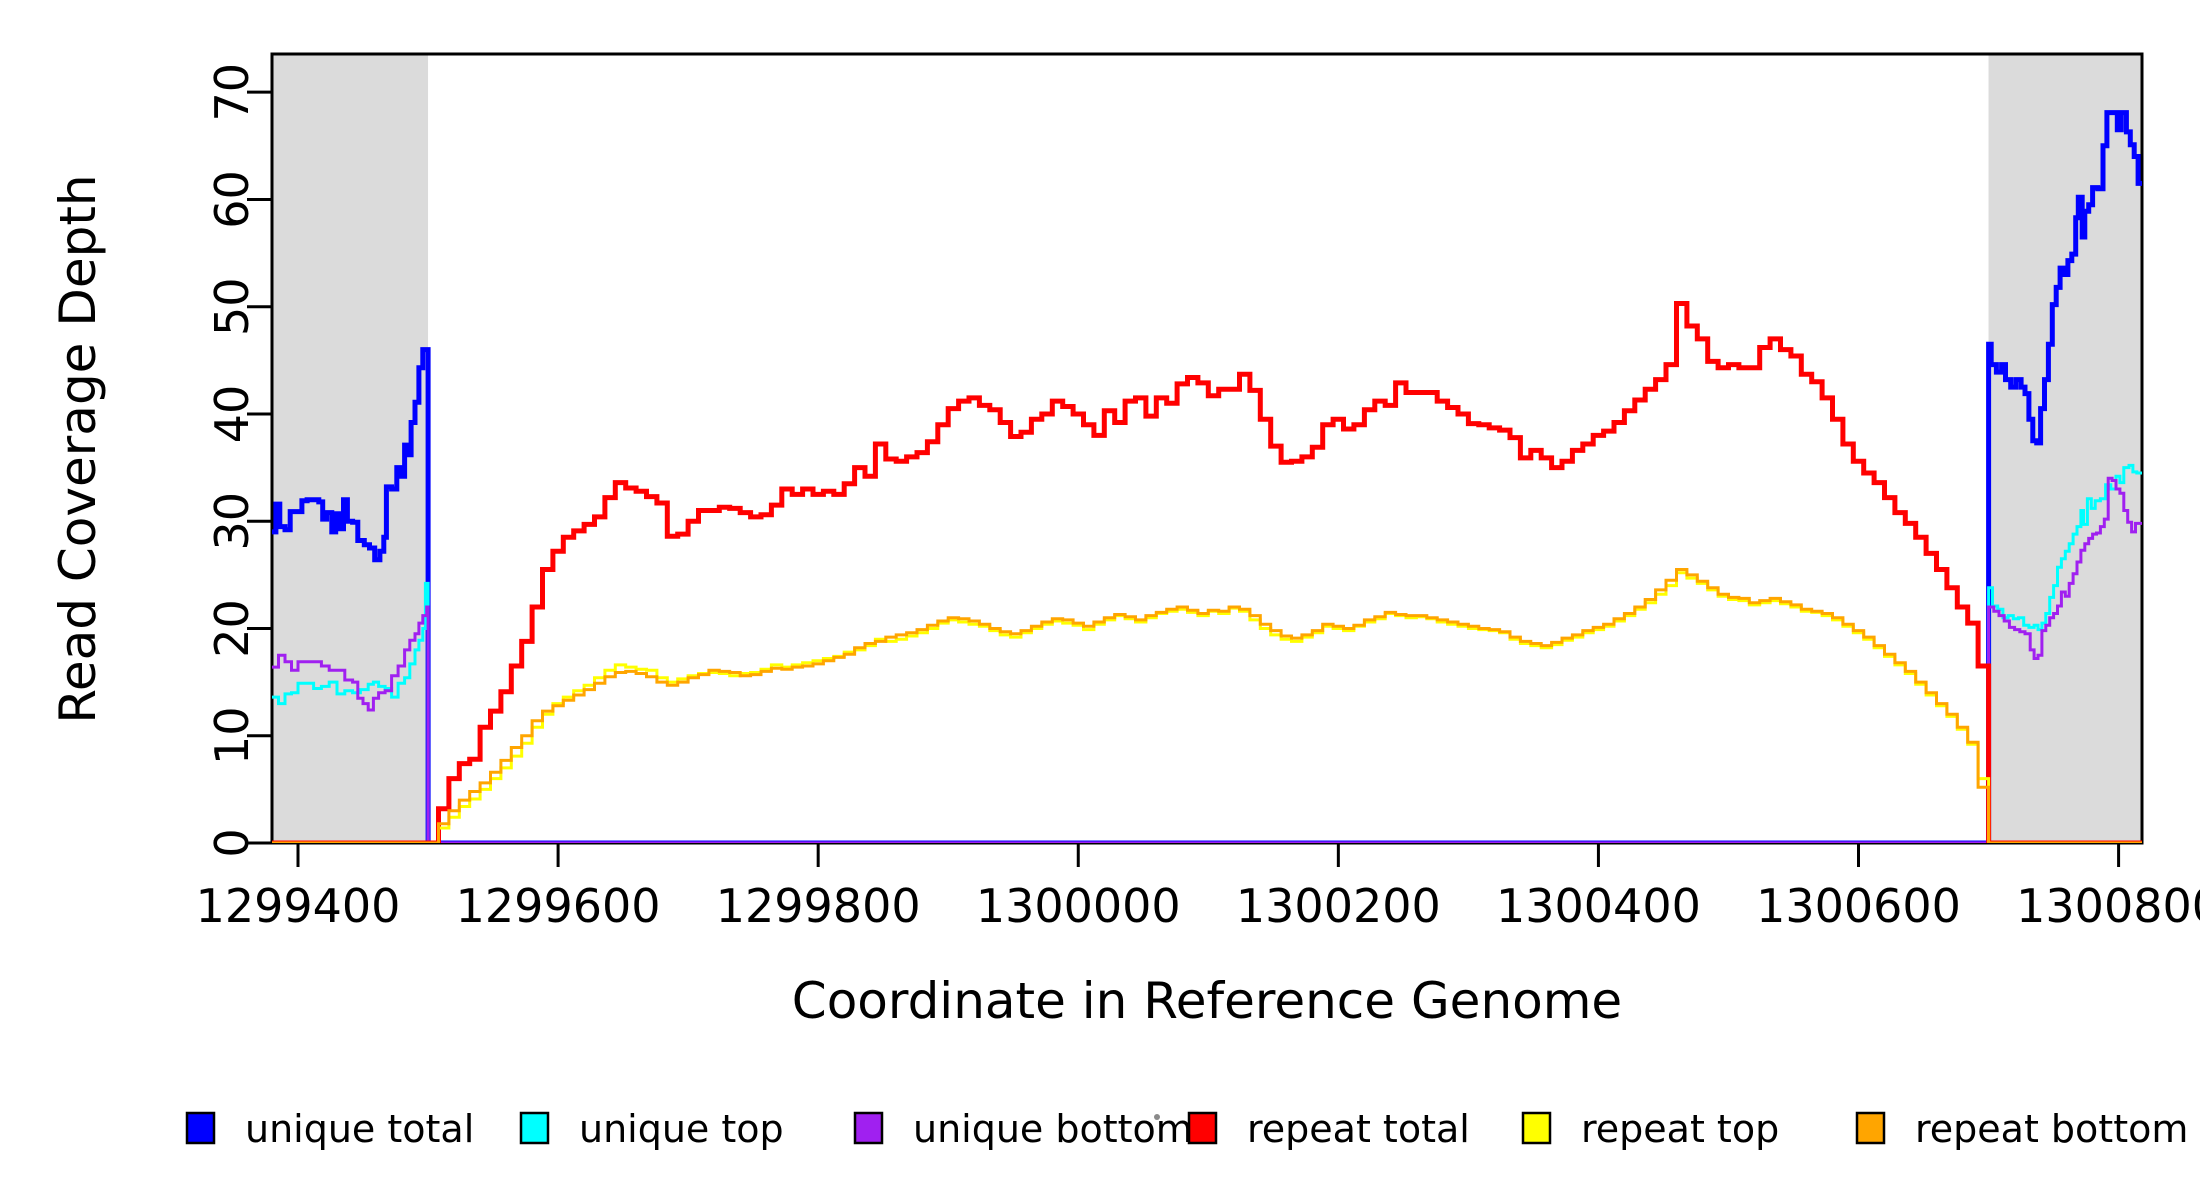 The height and width of the screenshot is (1200, 2200). I want to click on y-axis-title: Read Coverage Depth, so click(78, 448).